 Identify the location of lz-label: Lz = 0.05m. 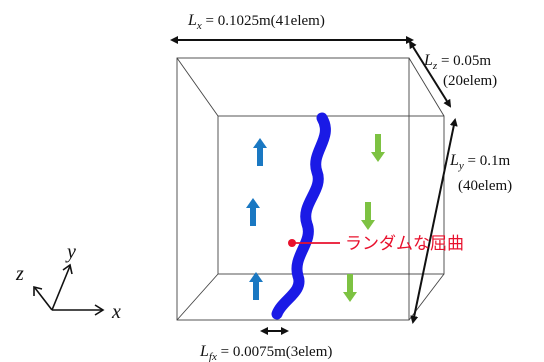
(457, 62).